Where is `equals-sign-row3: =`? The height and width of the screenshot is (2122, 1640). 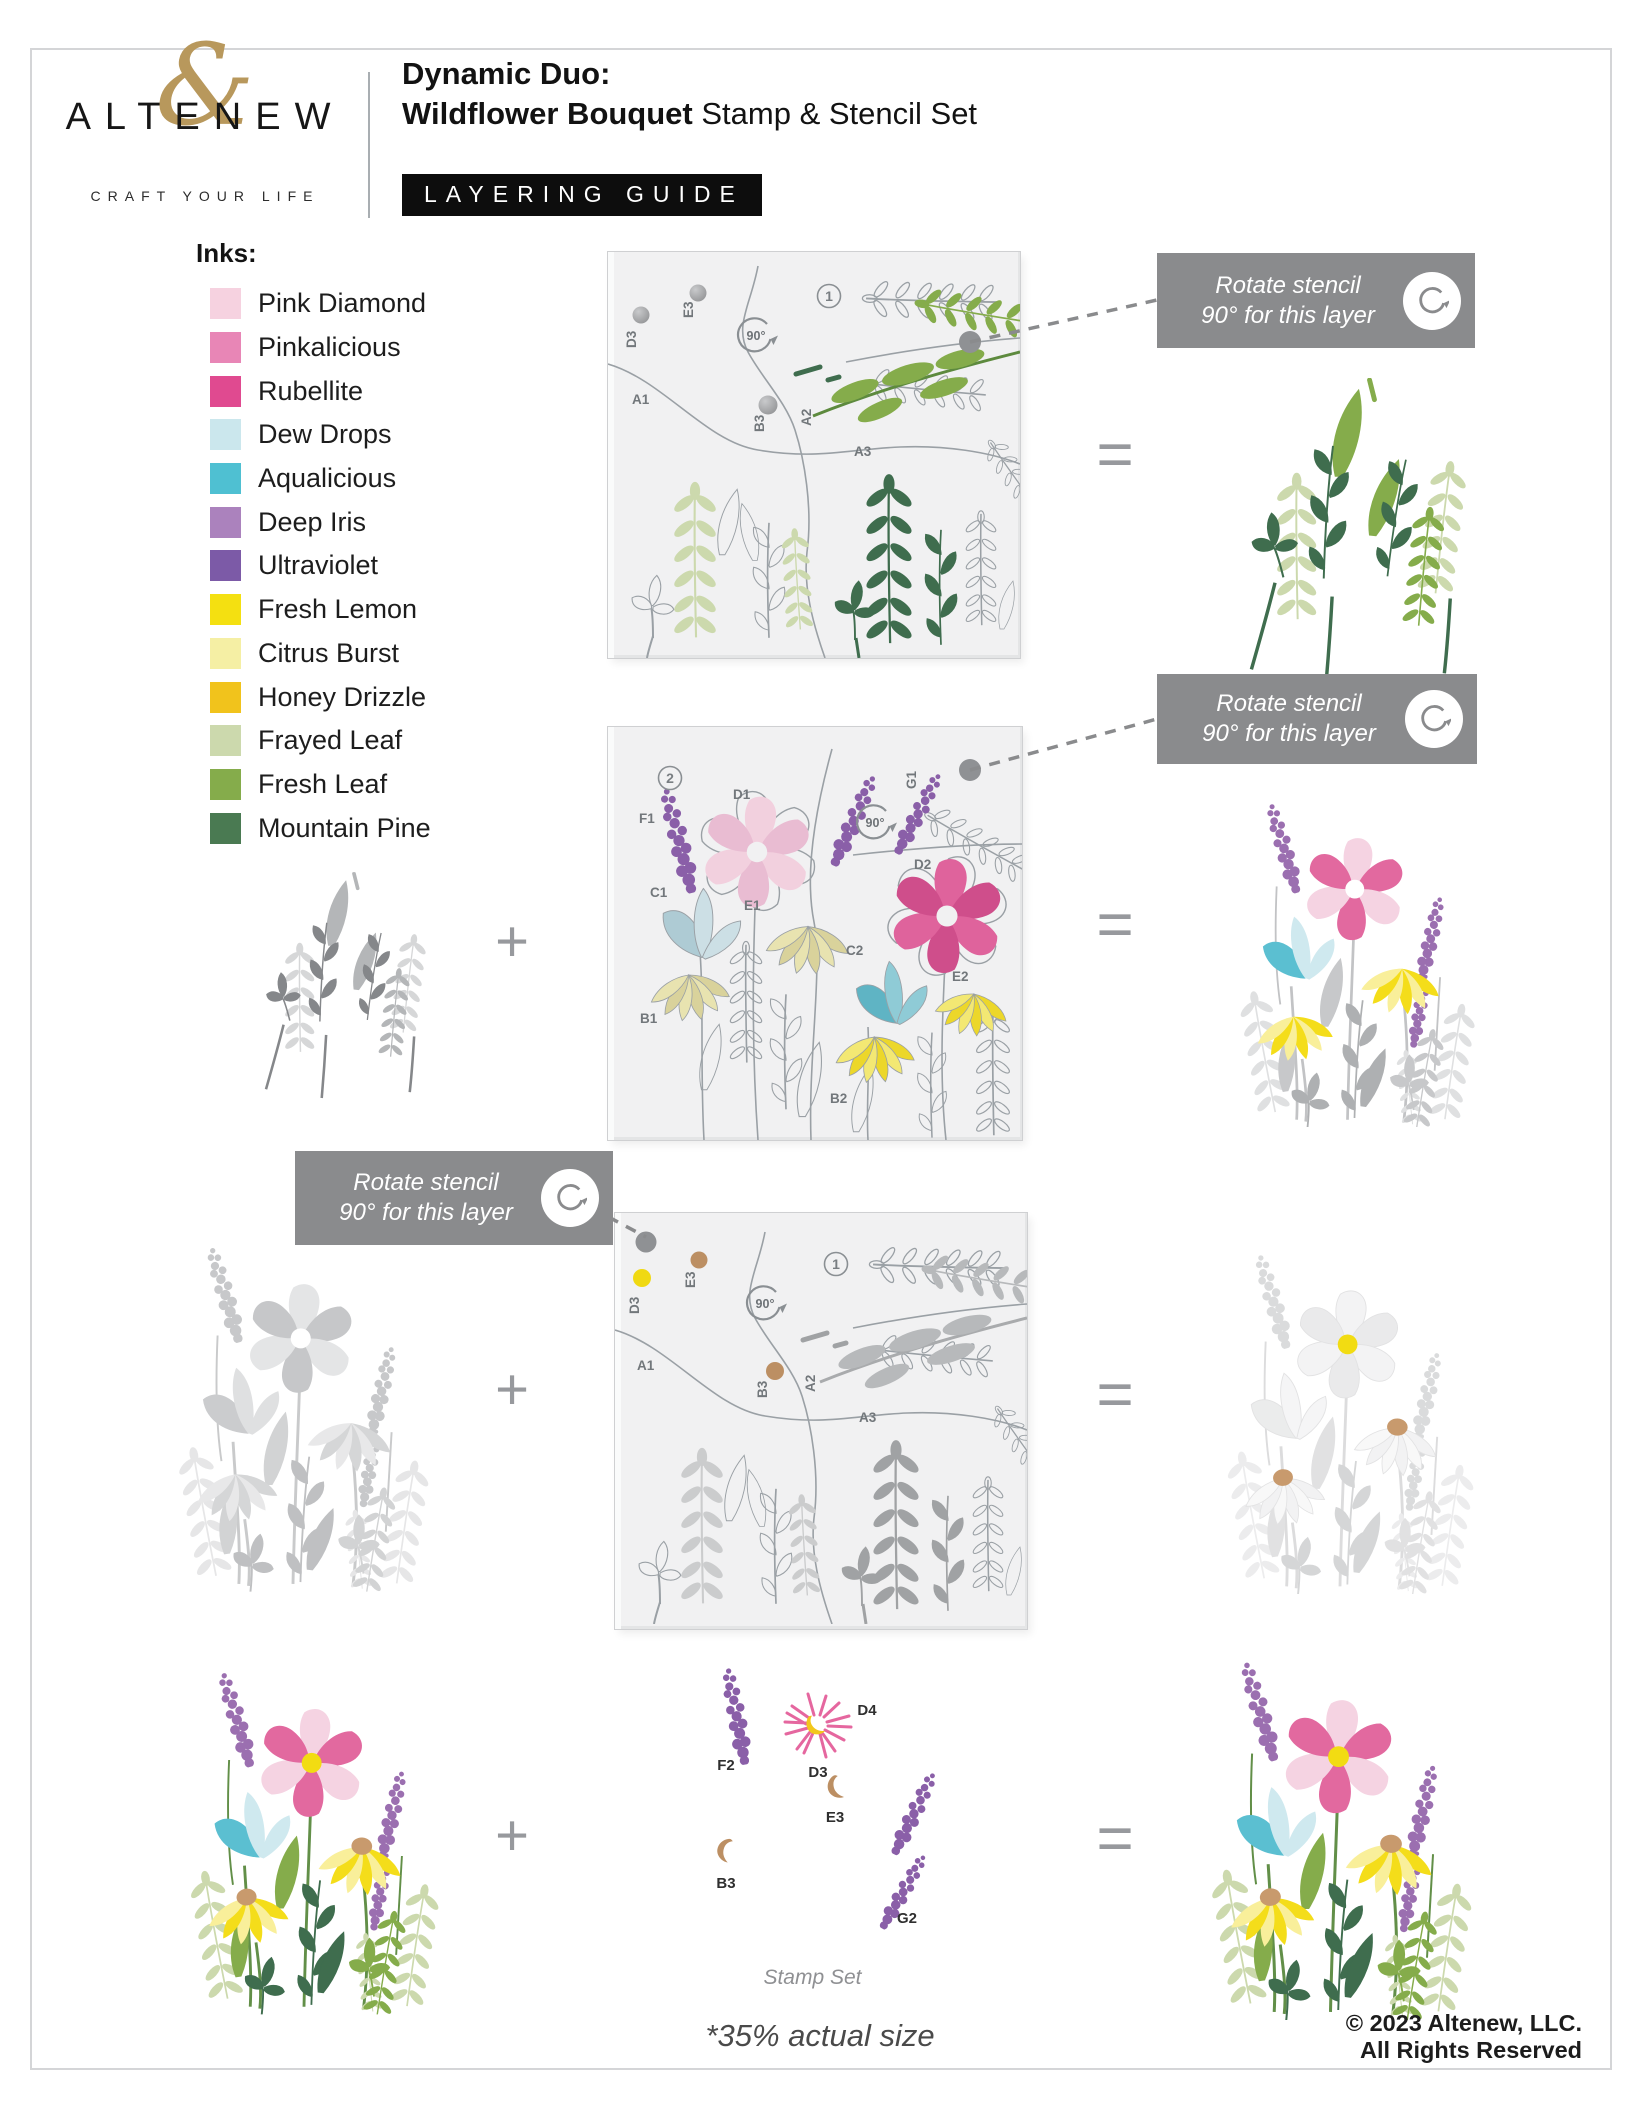
equals-sign-row3: = is located at coordinates (1115, 1394).